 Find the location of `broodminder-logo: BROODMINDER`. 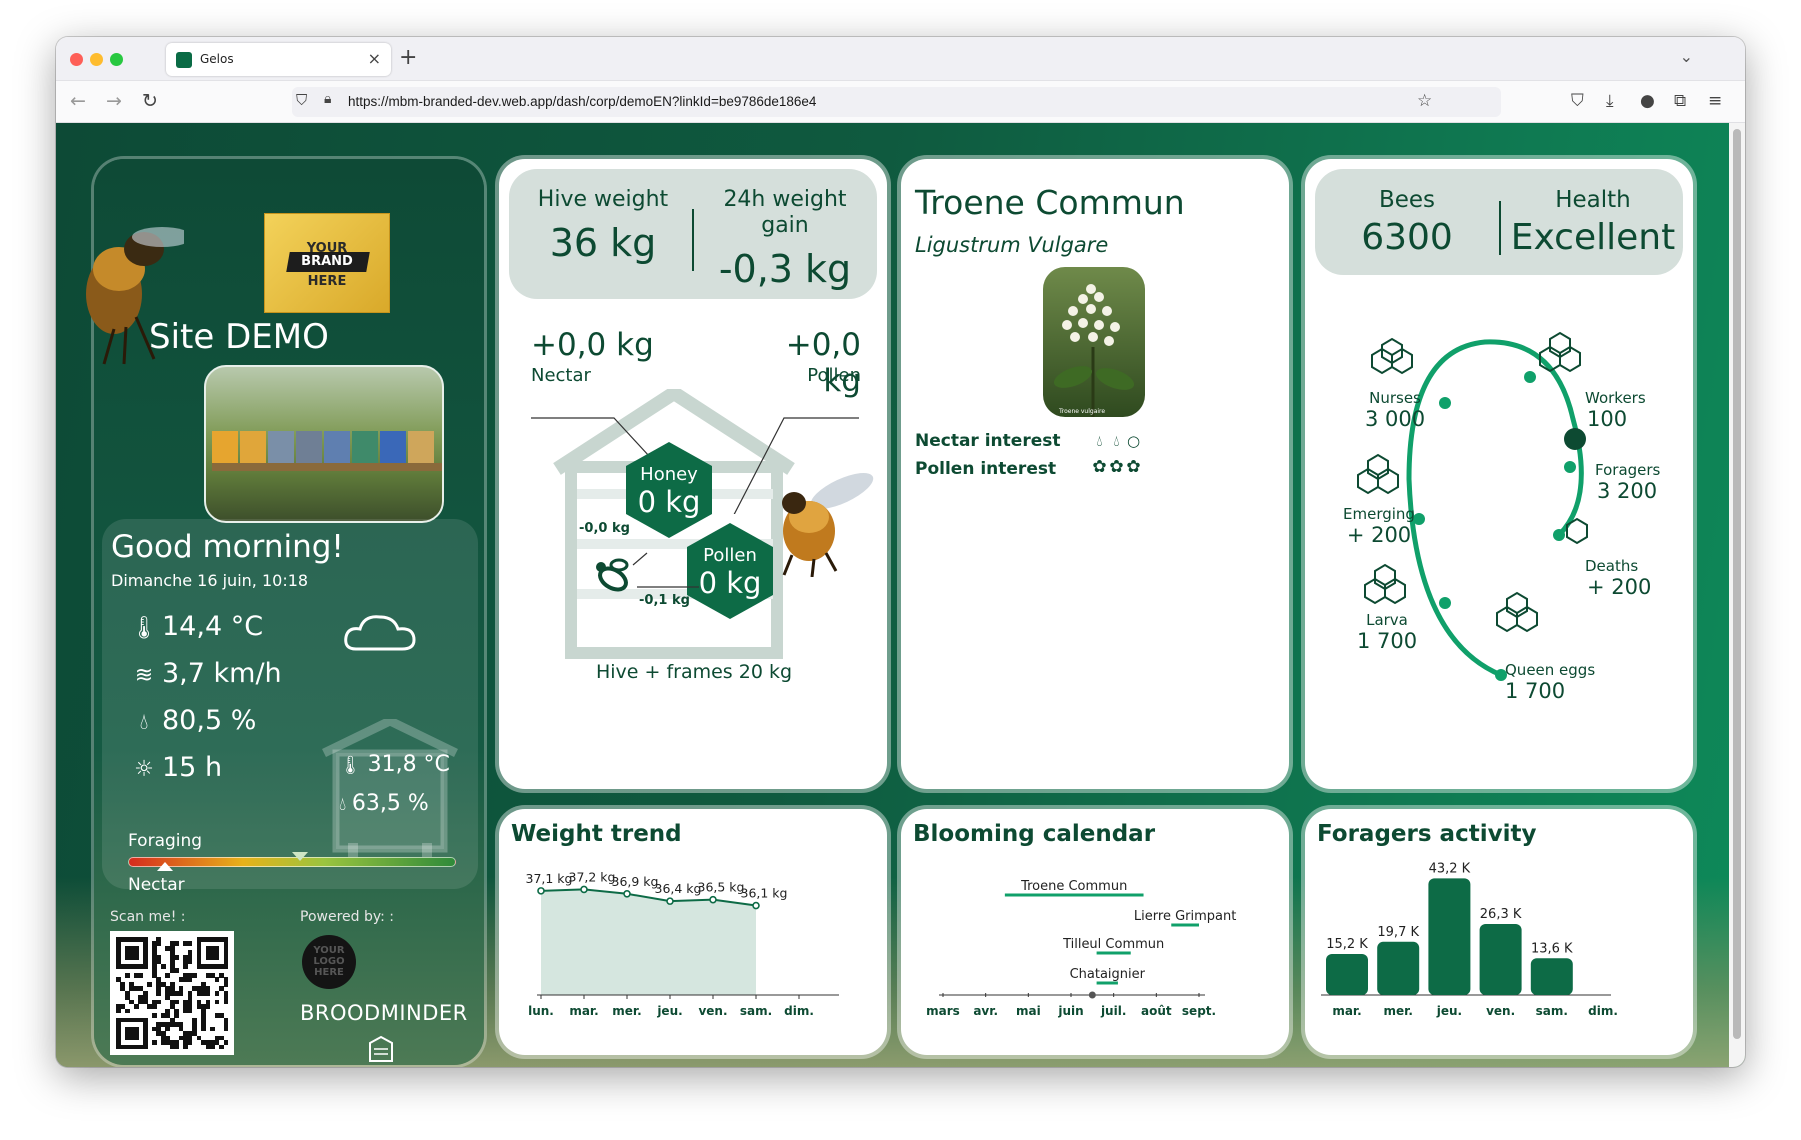

broodminder-logo: BROODMINDER is located at coordinates (384, 1013).